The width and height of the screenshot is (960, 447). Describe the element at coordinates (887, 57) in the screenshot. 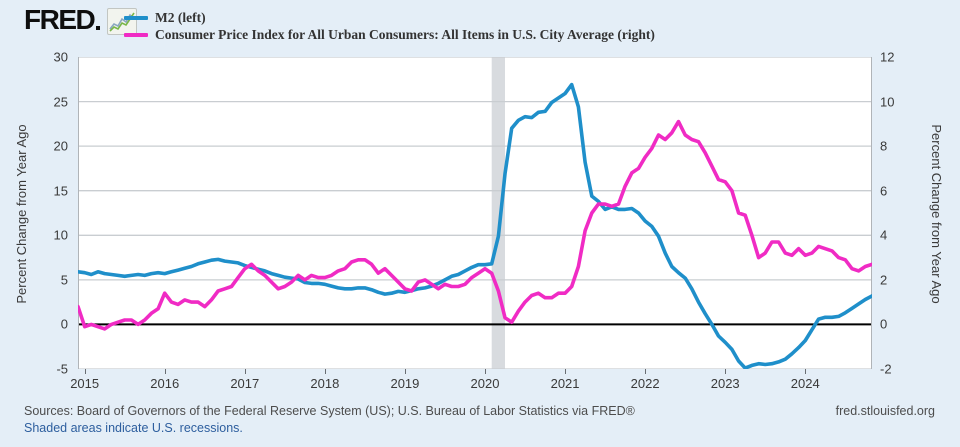

I see `right-axis-tick-label: 12` at that location.